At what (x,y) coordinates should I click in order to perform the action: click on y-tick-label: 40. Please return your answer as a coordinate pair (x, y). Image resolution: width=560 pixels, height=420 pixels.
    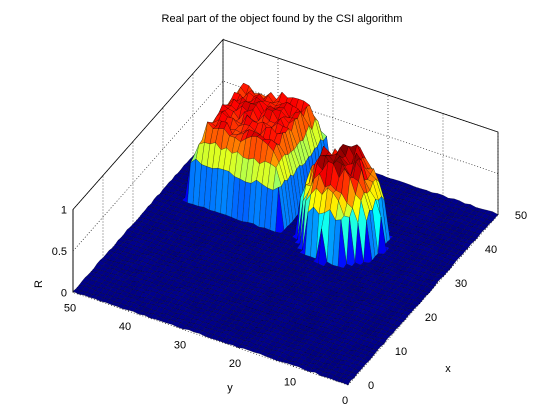
    Looking at the image, I should click on (125, 327).